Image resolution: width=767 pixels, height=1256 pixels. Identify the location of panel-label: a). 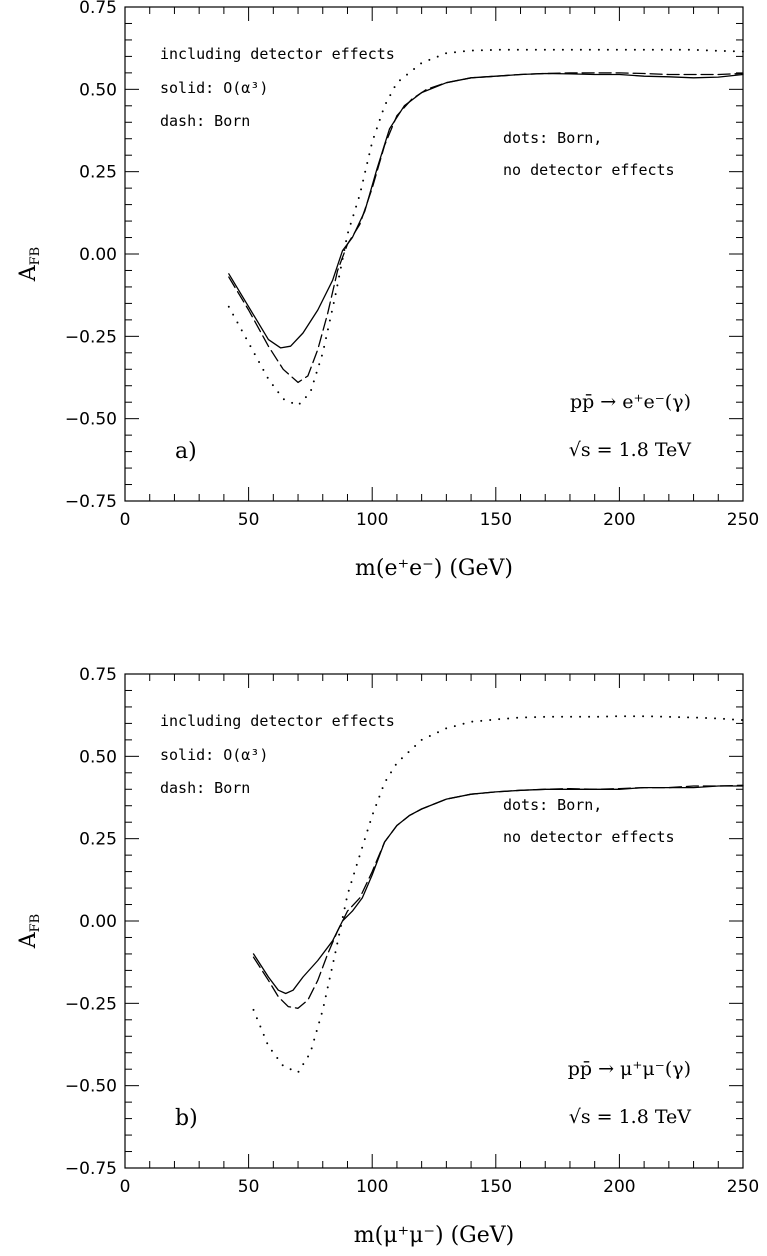
(186, 451).